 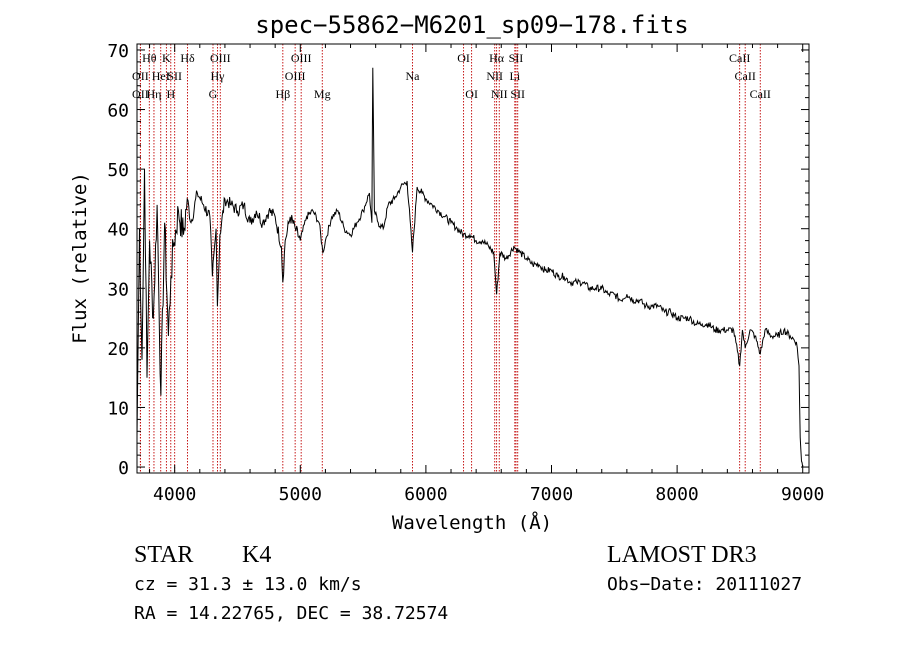 What do you see at coordinates (174, 494) in the screenshot?
I see `x-tick-label-0: 4000` at bounding box center [174, 494].